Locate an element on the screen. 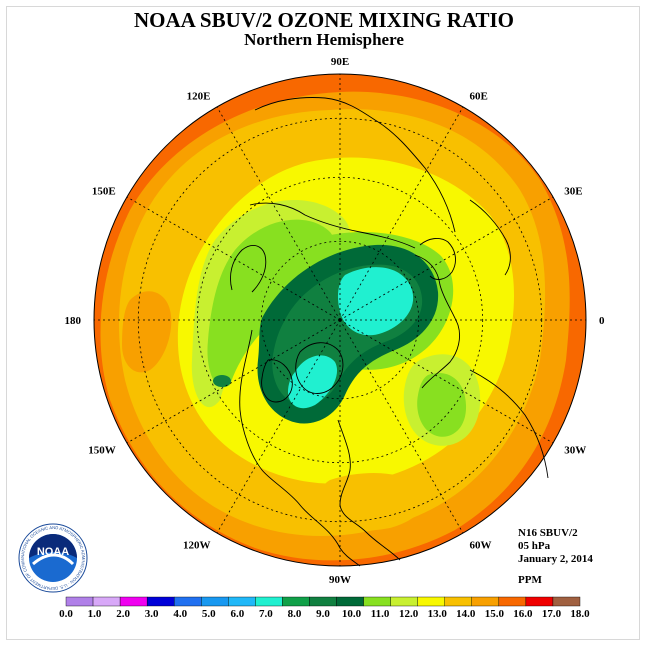  contour-10-11-east is located at coordinates (442, 405).